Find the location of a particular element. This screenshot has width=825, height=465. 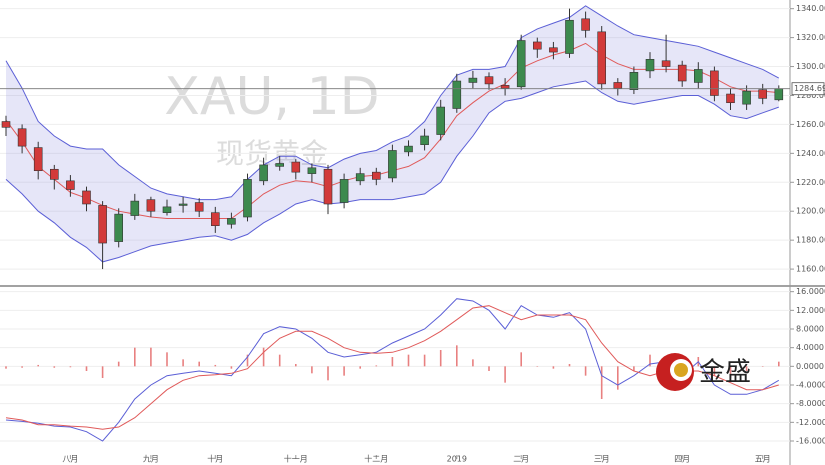

logo-coin is located at coordinates (681, 370).